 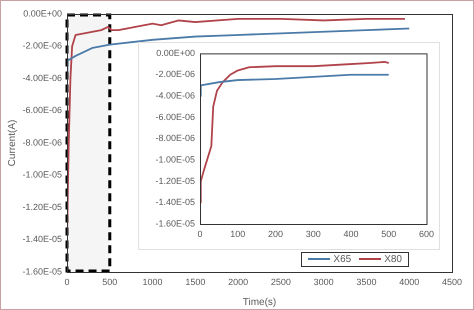 What do you see at coordinates (392, 259) in the screenshot?
I see `legend-label: X80` at bounding box center [392, 259].